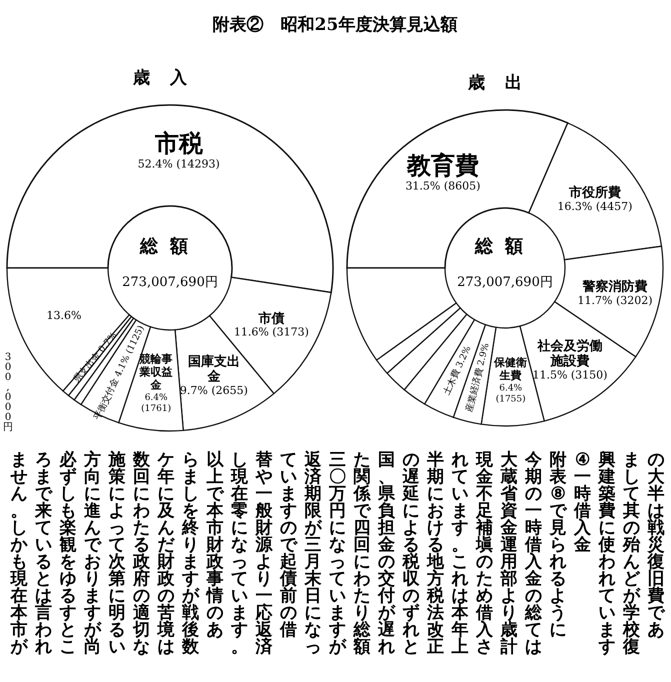  Describe the element at coordinates (631, 553) in the screenshot. I see `text: まして其の殆んどが学校復` at that location.